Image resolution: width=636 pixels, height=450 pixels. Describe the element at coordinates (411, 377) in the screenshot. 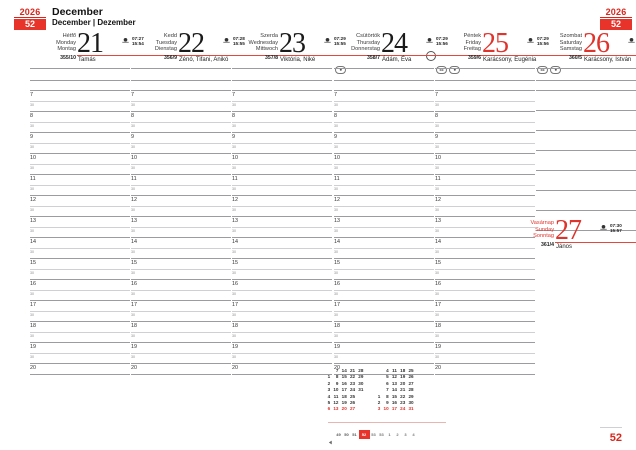

I see `mini-calendar-day: 26` at that location.